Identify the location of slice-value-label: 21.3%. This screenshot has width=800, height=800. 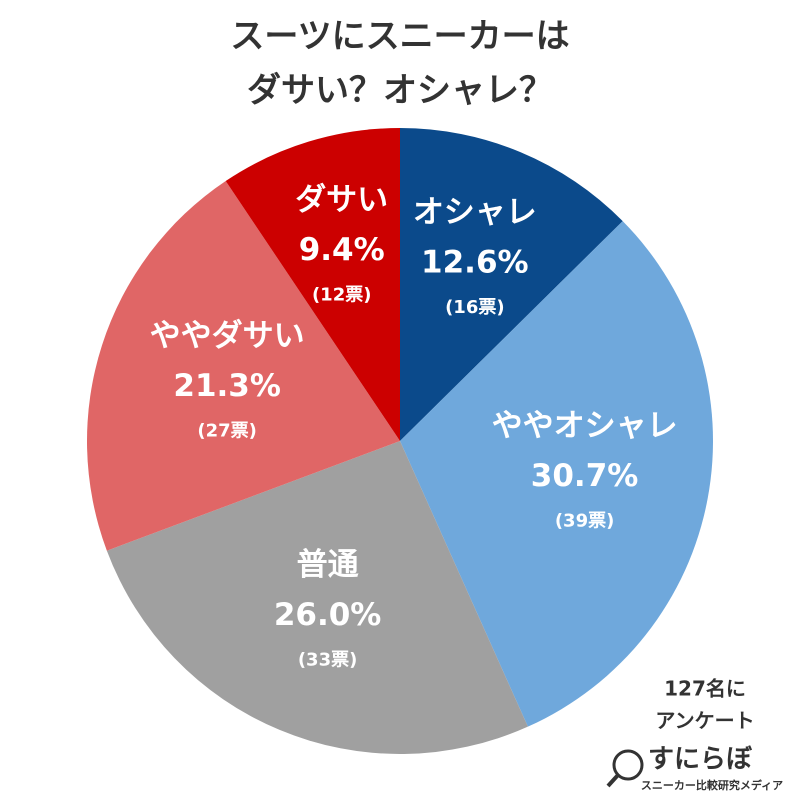
(227, 386).